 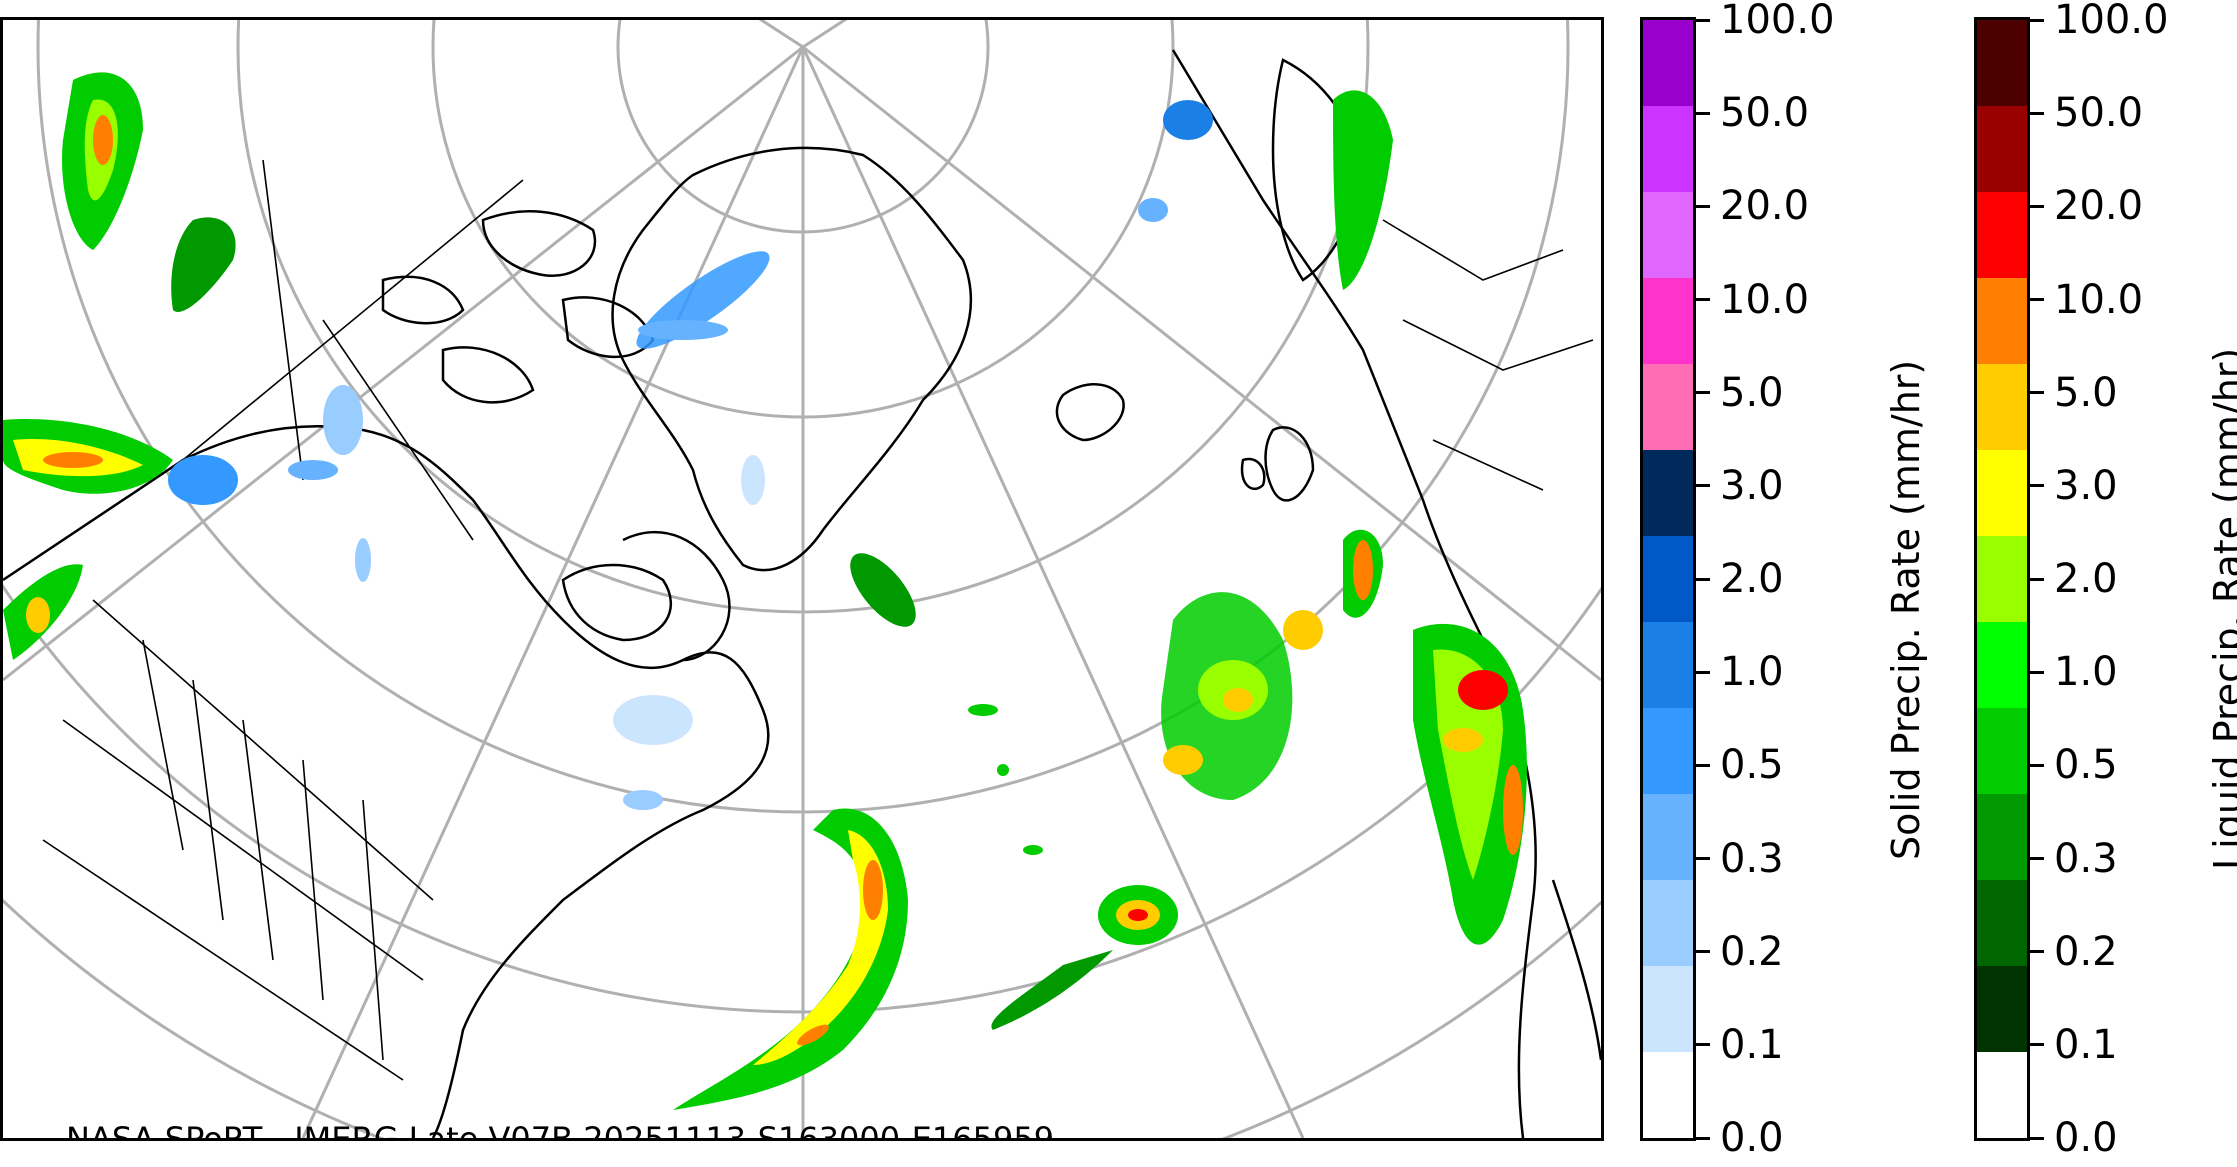 I want to click on solid-colorbar-tick-label: 0.3, so click(x=1752, y=858).